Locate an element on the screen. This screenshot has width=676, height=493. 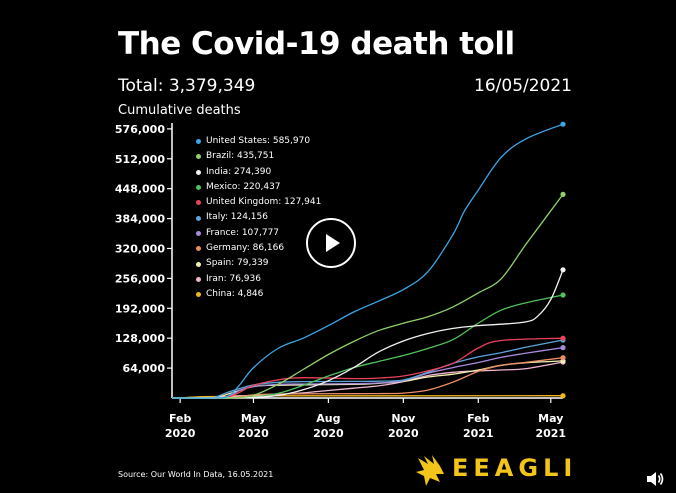
legend-item-india: India: 274,390 is located at coordinates (258, 172).